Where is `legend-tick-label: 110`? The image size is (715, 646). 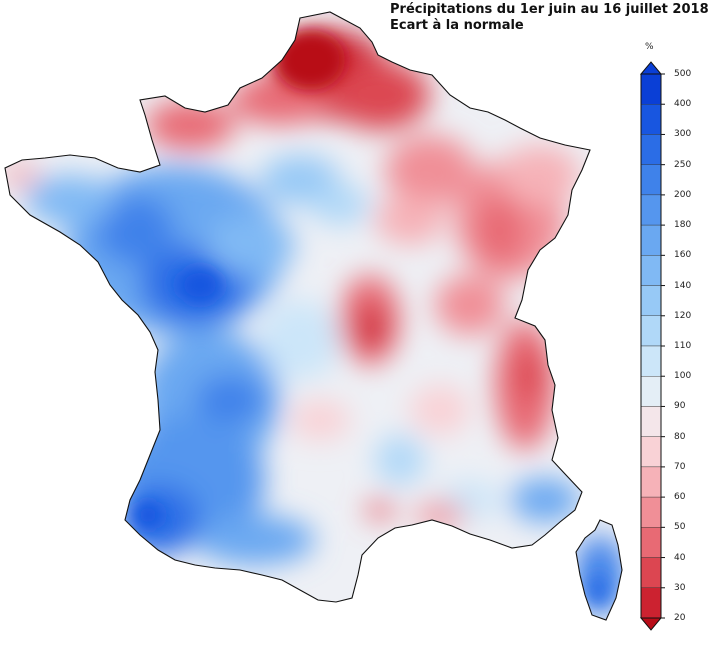 legend-tick-label: 110 is located at coordinates (683, 346).